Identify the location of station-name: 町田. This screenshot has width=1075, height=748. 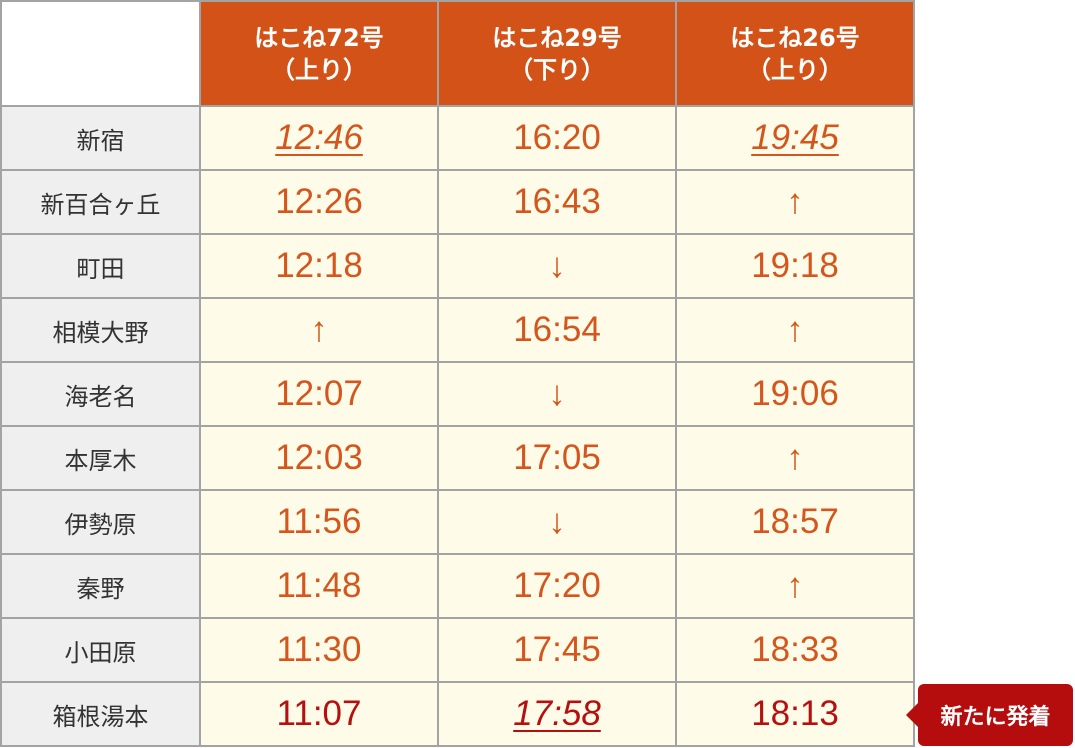
(100, 266).